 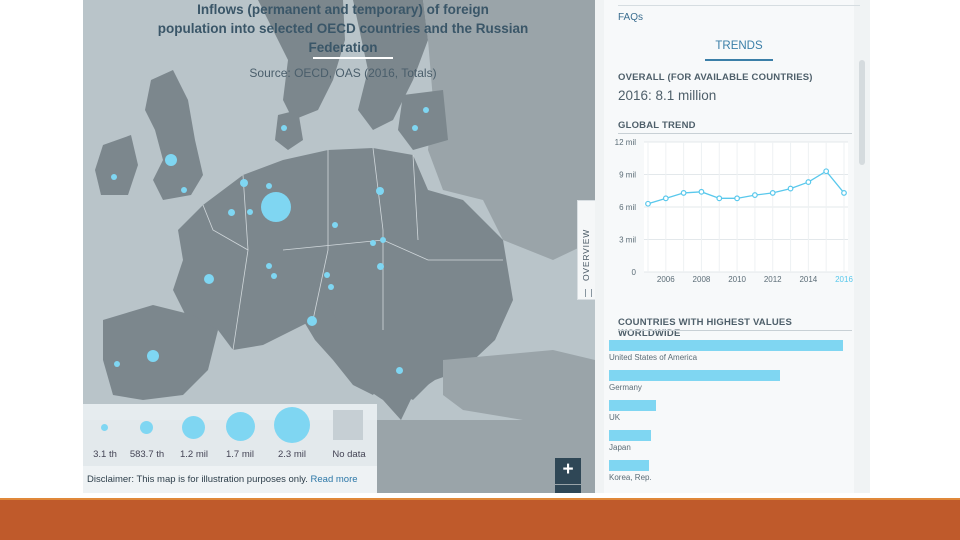 I want to click on read-more-link: Read more, so click(x=334, y=479).